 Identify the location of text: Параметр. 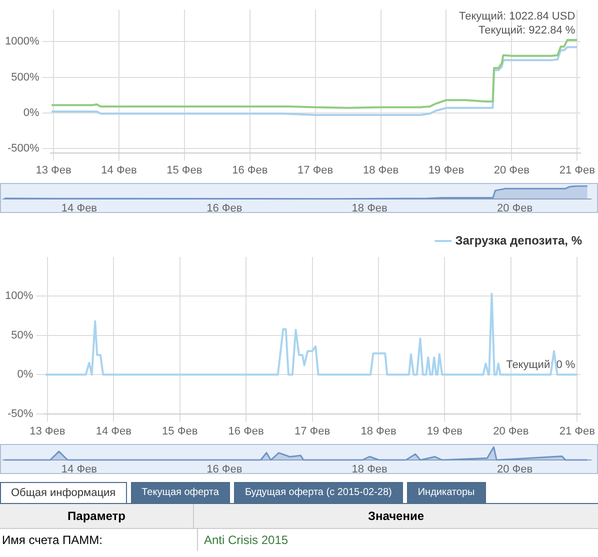
(97, 516).